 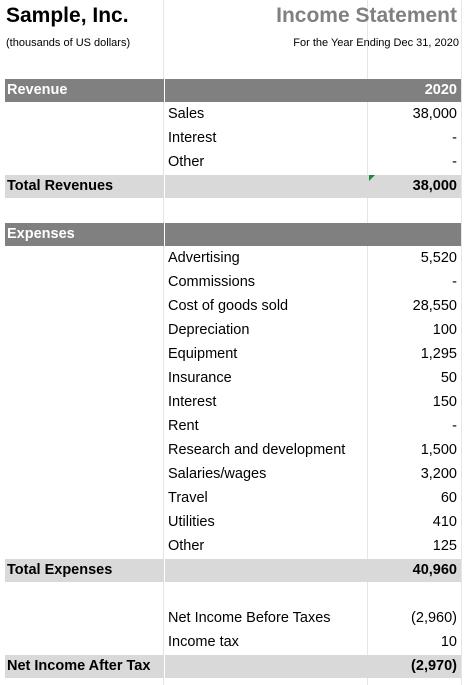 What do you see at coordinates (203, 354) in the screenshot?
I see `line-item-label: Equipment` at bounding box center [203, 354].